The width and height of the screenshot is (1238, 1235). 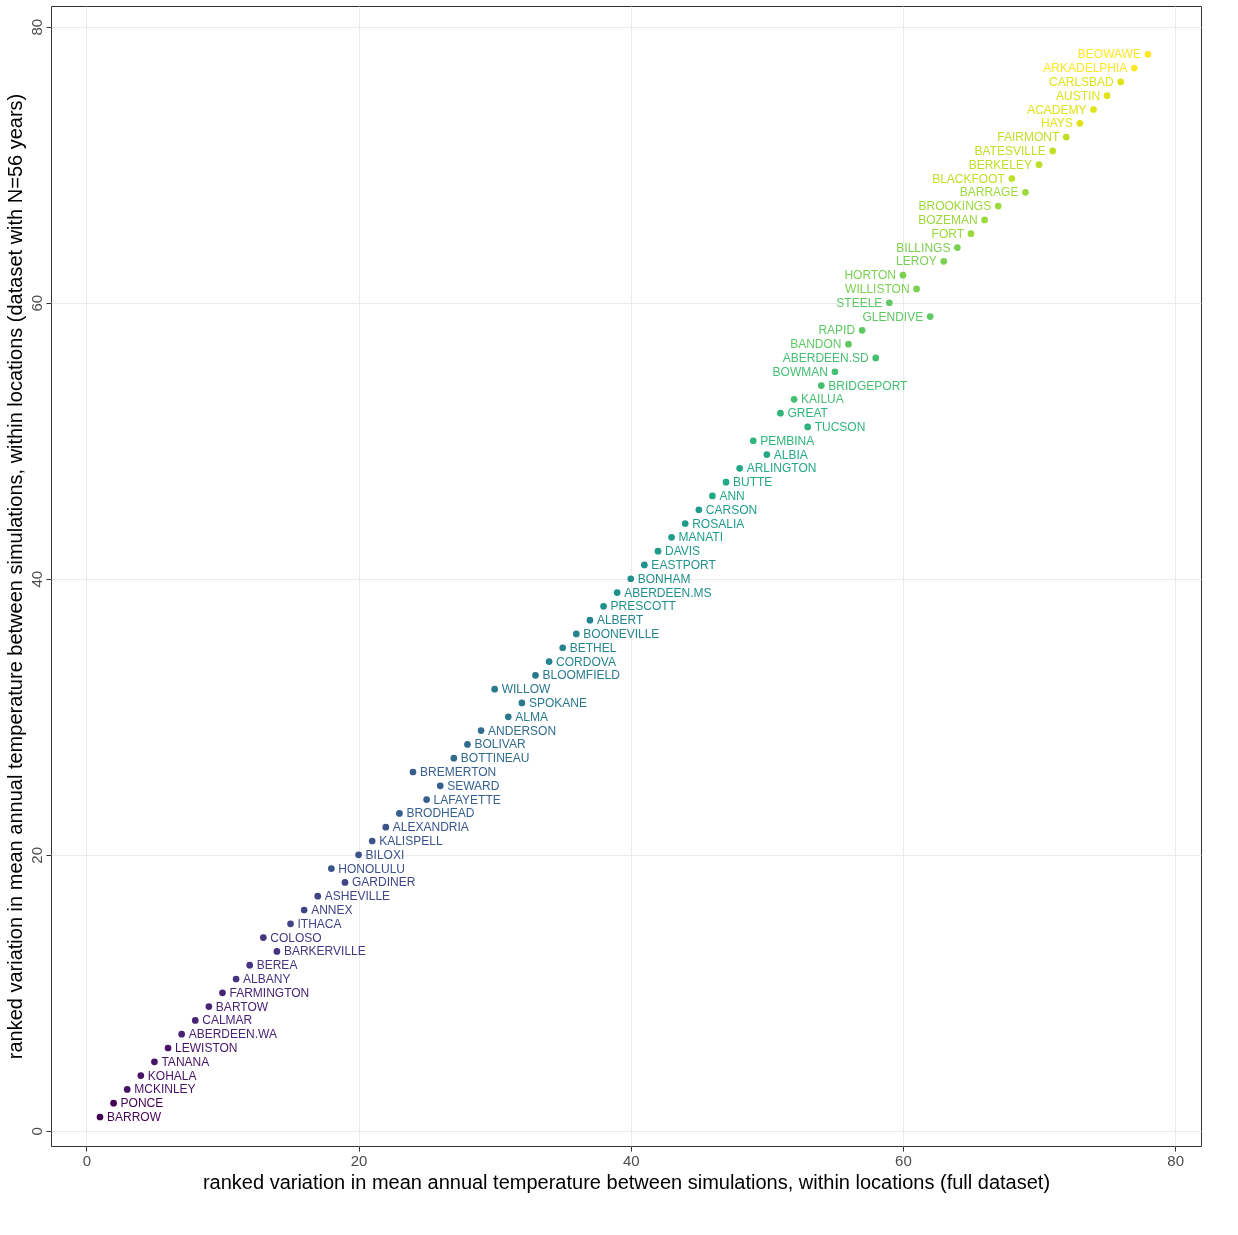 I want to click on annotation: STEELE, so click(x=859, y=302).